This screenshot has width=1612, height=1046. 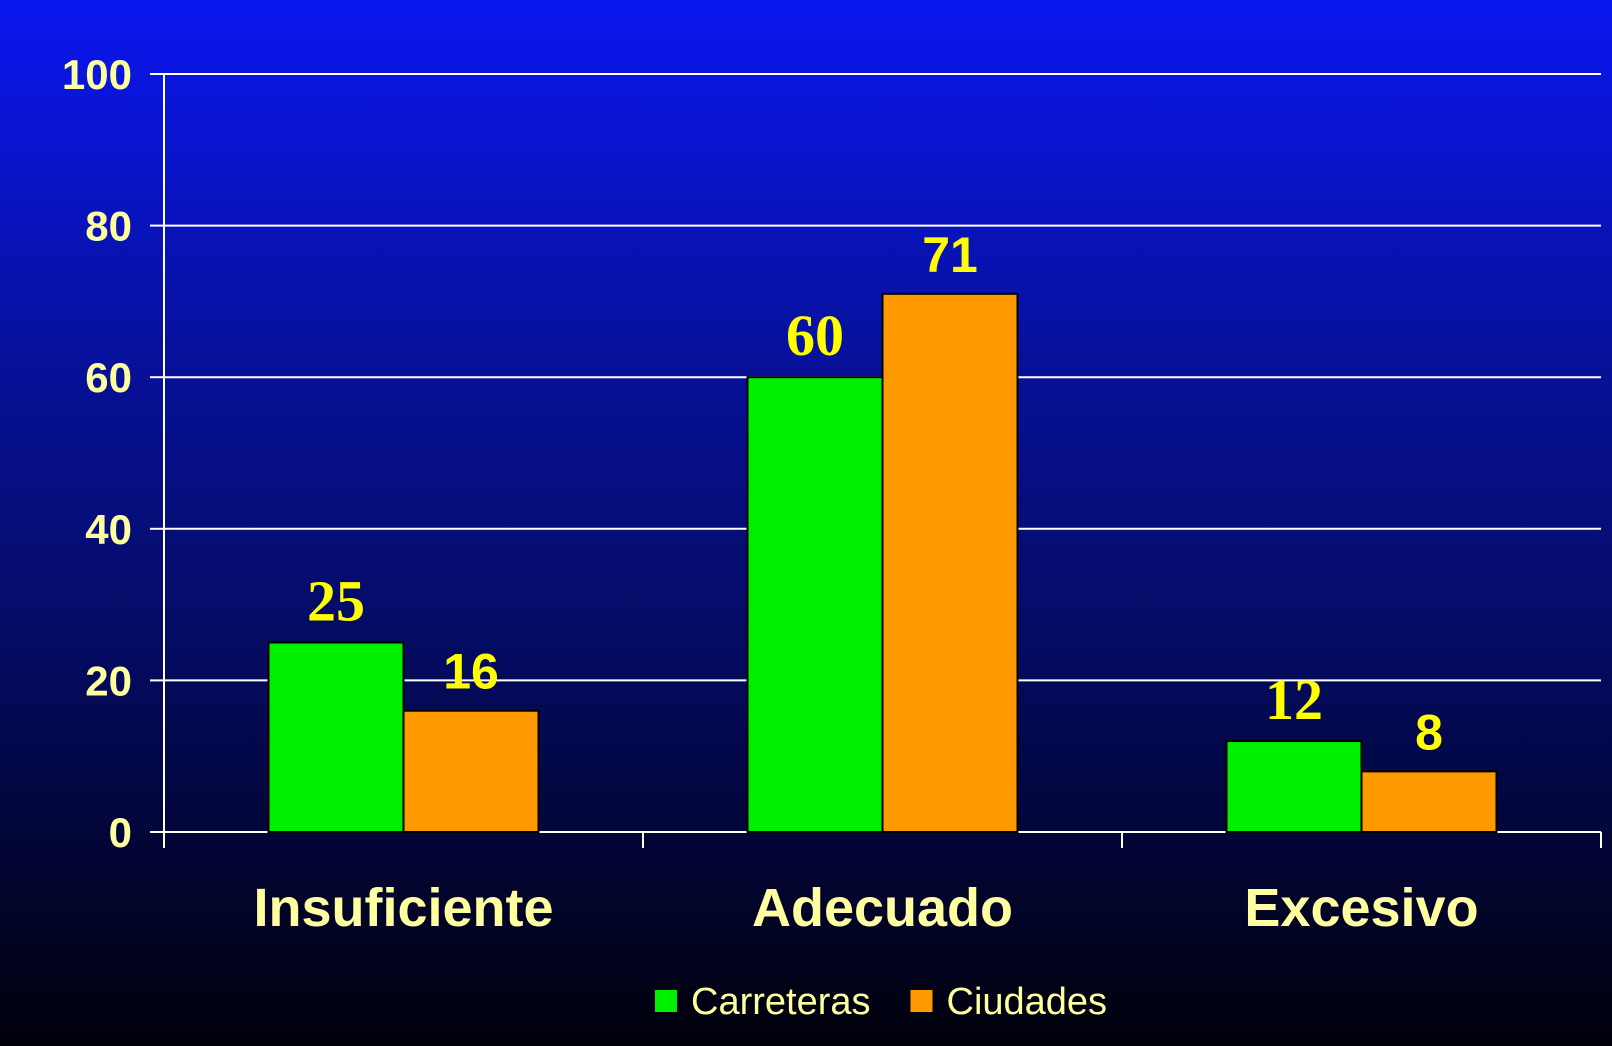 What do you see at coordinates (950, 255) in the screenshot?
I see `data-label: 71` at bounding box center [950, 255].